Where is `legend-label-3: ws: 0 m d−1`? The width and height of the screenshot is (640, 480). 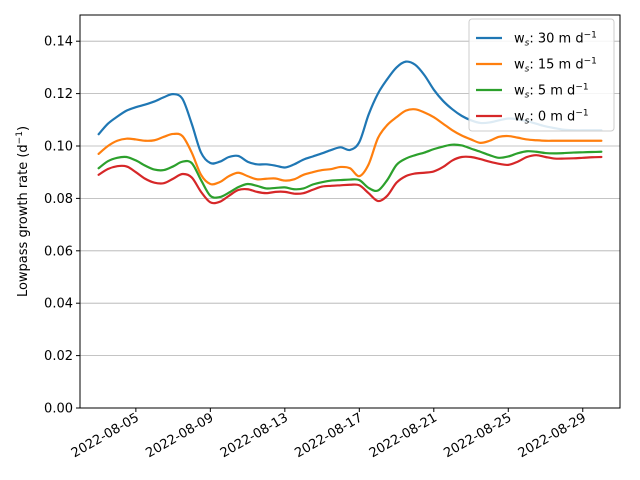 legend-label-3: ws: 0 m d−1 is located at coordinates (551, 118).